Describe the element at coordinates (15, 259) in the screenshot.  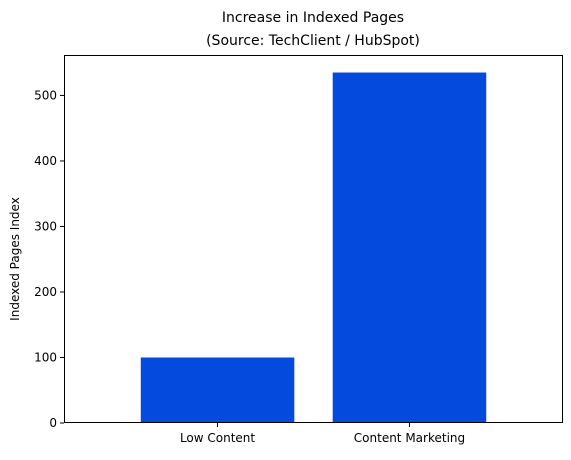
I see `y-axis-label: Indexed Pages Index` at that location.